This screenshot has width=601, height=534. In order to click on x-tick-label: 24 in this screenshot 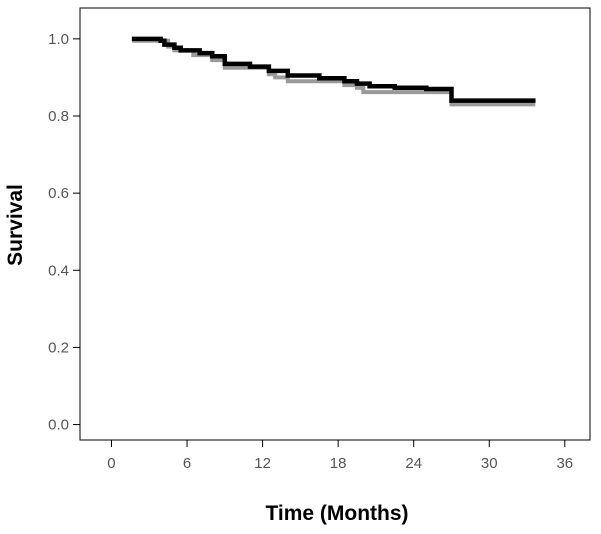, I will do `click(413, 463)`.